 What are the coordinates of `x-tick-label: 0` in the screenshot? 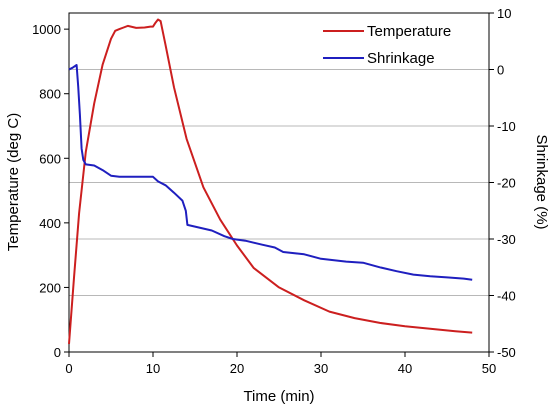 It's located at (68, 368).